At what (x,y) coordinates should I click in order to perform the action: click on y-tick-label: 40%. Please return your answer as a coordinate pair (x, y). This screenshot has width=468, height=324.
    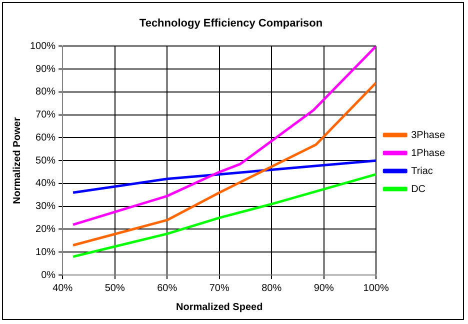
    Looking at the image, I should click on (46, 184).